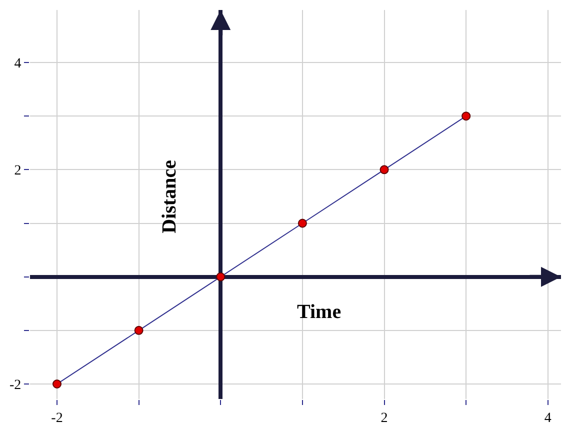 This screenshot has height=436, width=571. Describe the element at coordinates (548, 418) in the screenshot. I see `x-tick-label: 4` at that location.